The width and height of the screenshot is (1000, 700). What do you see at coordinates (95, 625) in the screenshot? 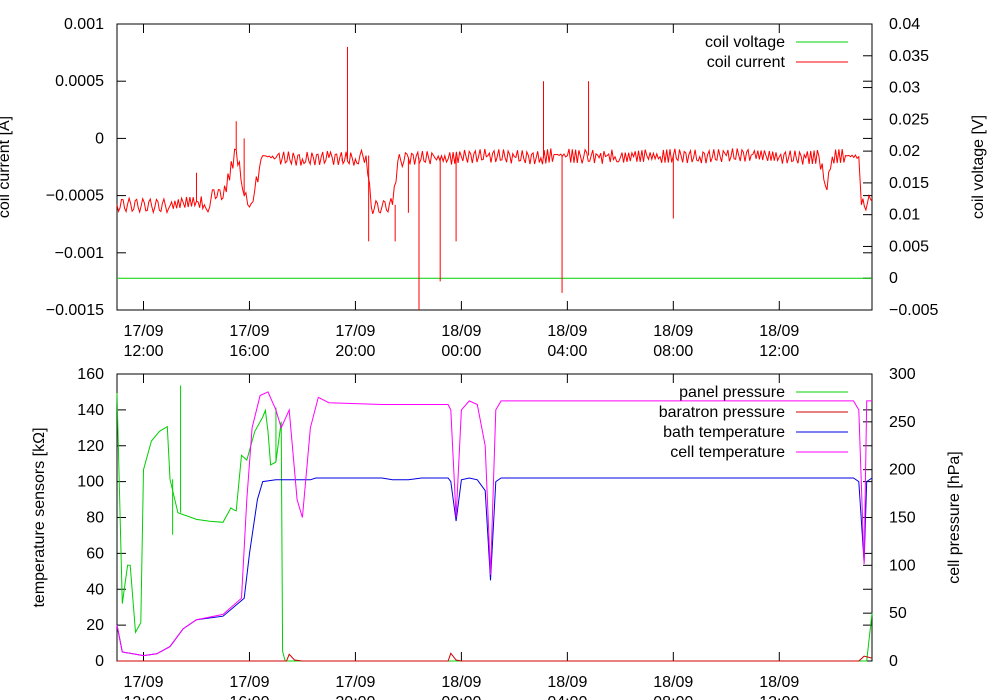
I see `chart2-ytick-label-left: 20` at bounding box center [95, 625].